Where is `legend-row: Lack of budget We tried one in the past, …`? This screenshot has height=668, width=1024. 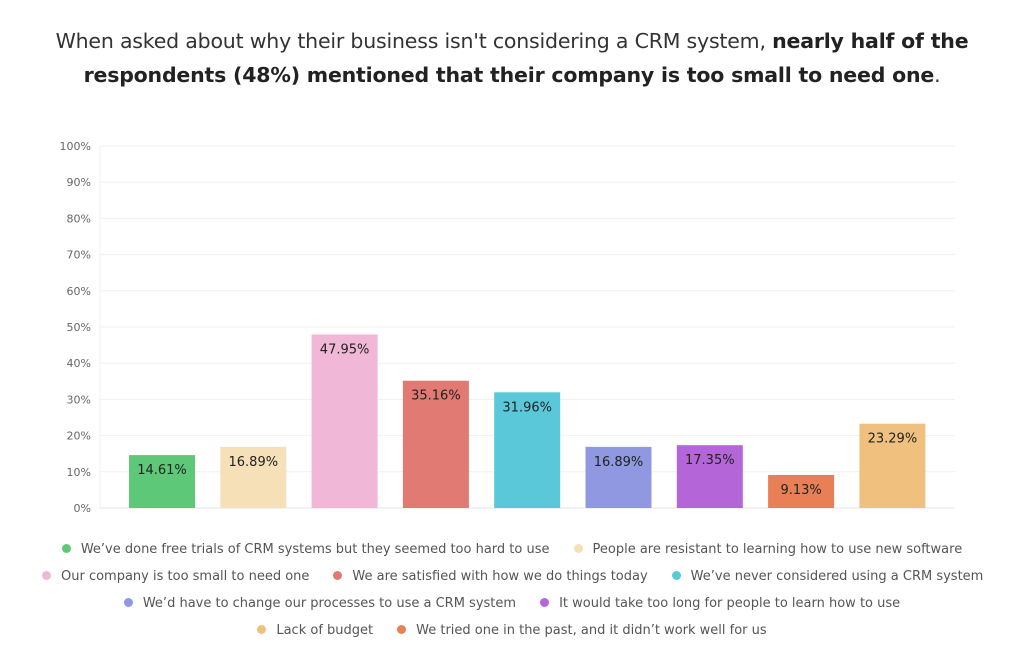 legend-row: Lack of budget We tried one in the past, … is located at coordinates (512, 632).